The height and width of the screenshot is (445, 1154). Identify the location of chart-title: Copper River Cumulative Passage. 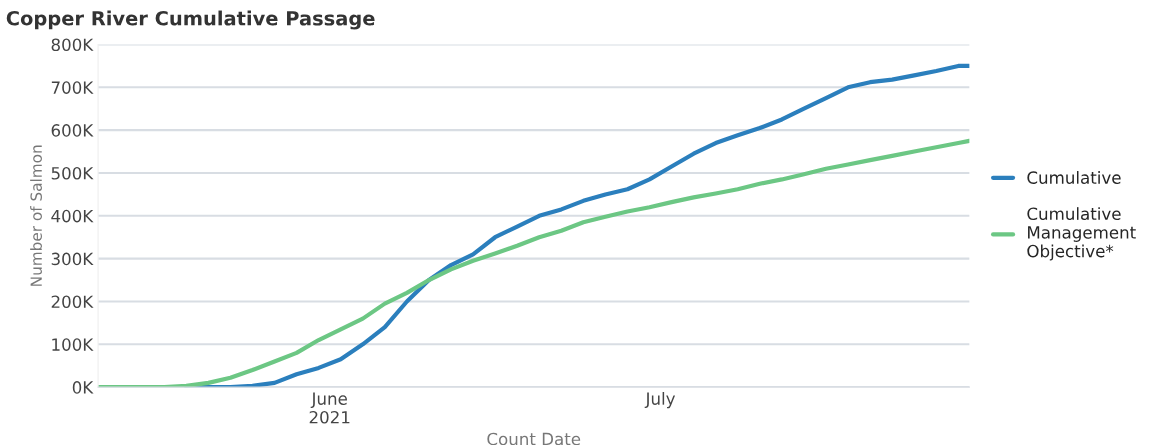
(190, 20).